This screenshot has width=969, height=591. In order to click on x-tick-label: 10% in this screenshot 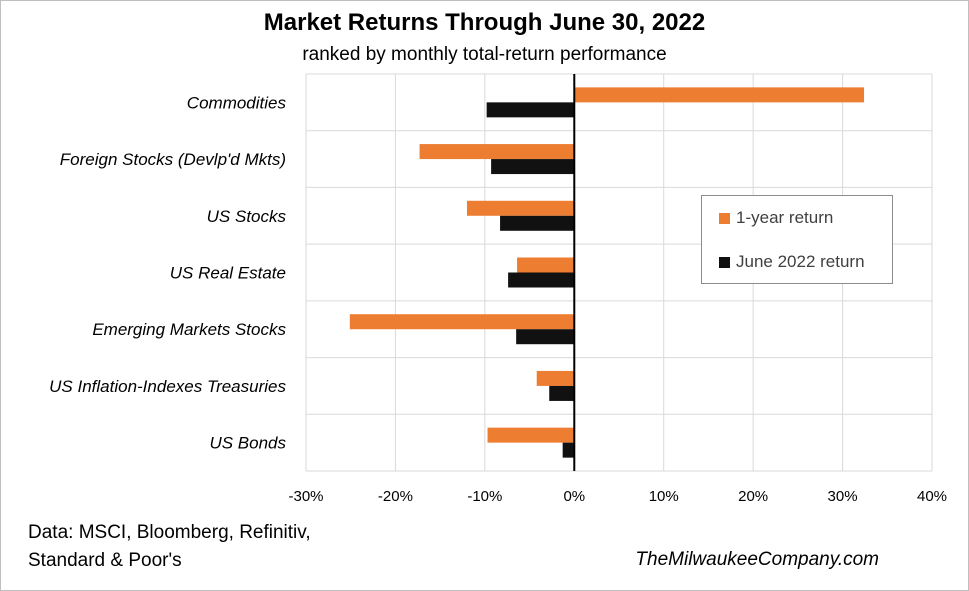, I will do `click(664, 496)`.